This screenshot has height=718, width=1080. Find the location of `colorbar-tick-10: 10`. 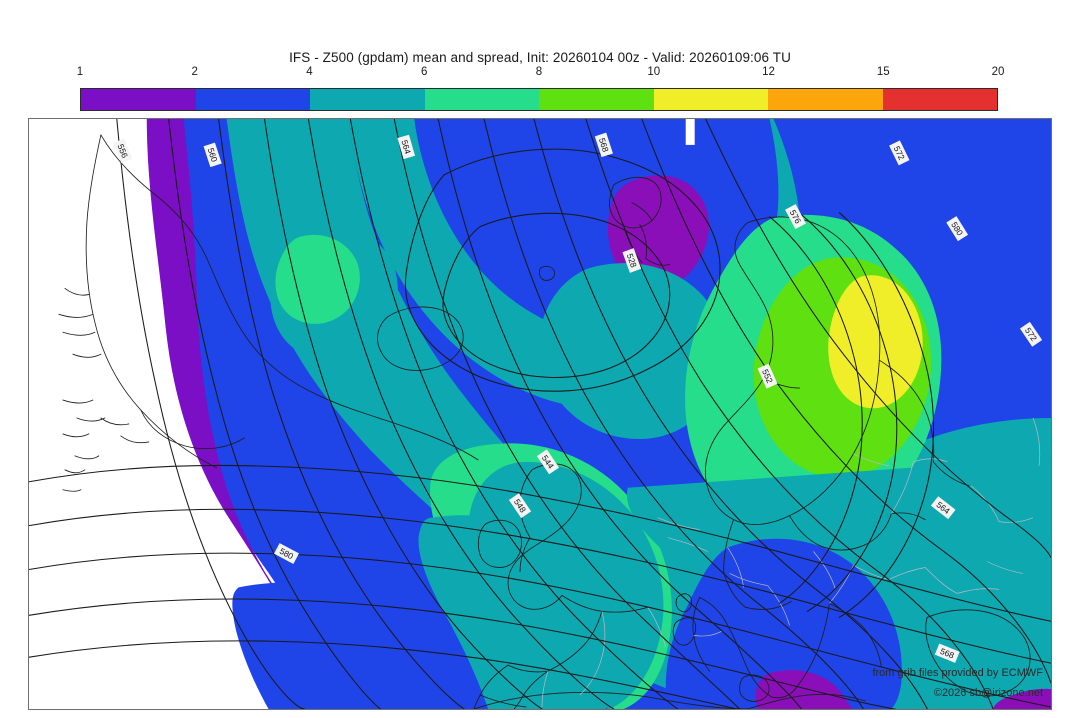

colorbar-tick-10: 10 is located at coordinates (654, 72).